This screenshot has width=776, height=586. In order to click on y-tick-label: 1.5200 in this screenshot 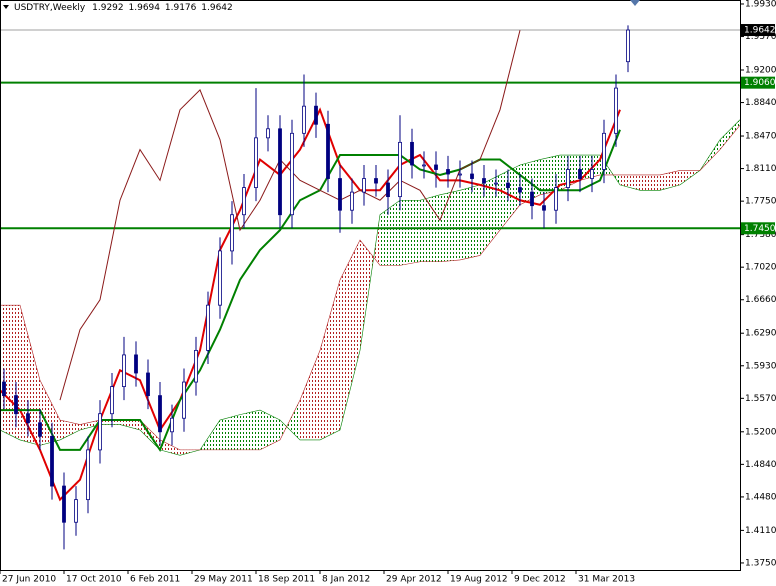, I will do `click(760, 432)`.